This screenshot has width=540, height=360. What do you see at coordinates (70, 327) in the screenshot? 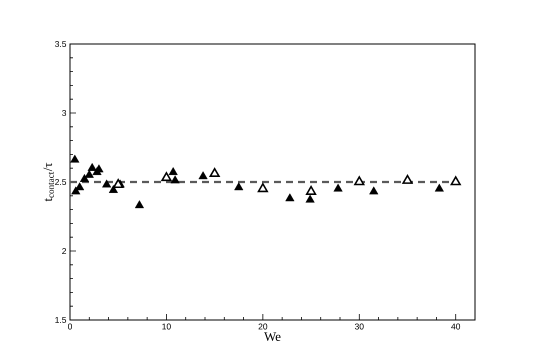
I see `x-tick-label: 0` at bounding box center [70, 327].